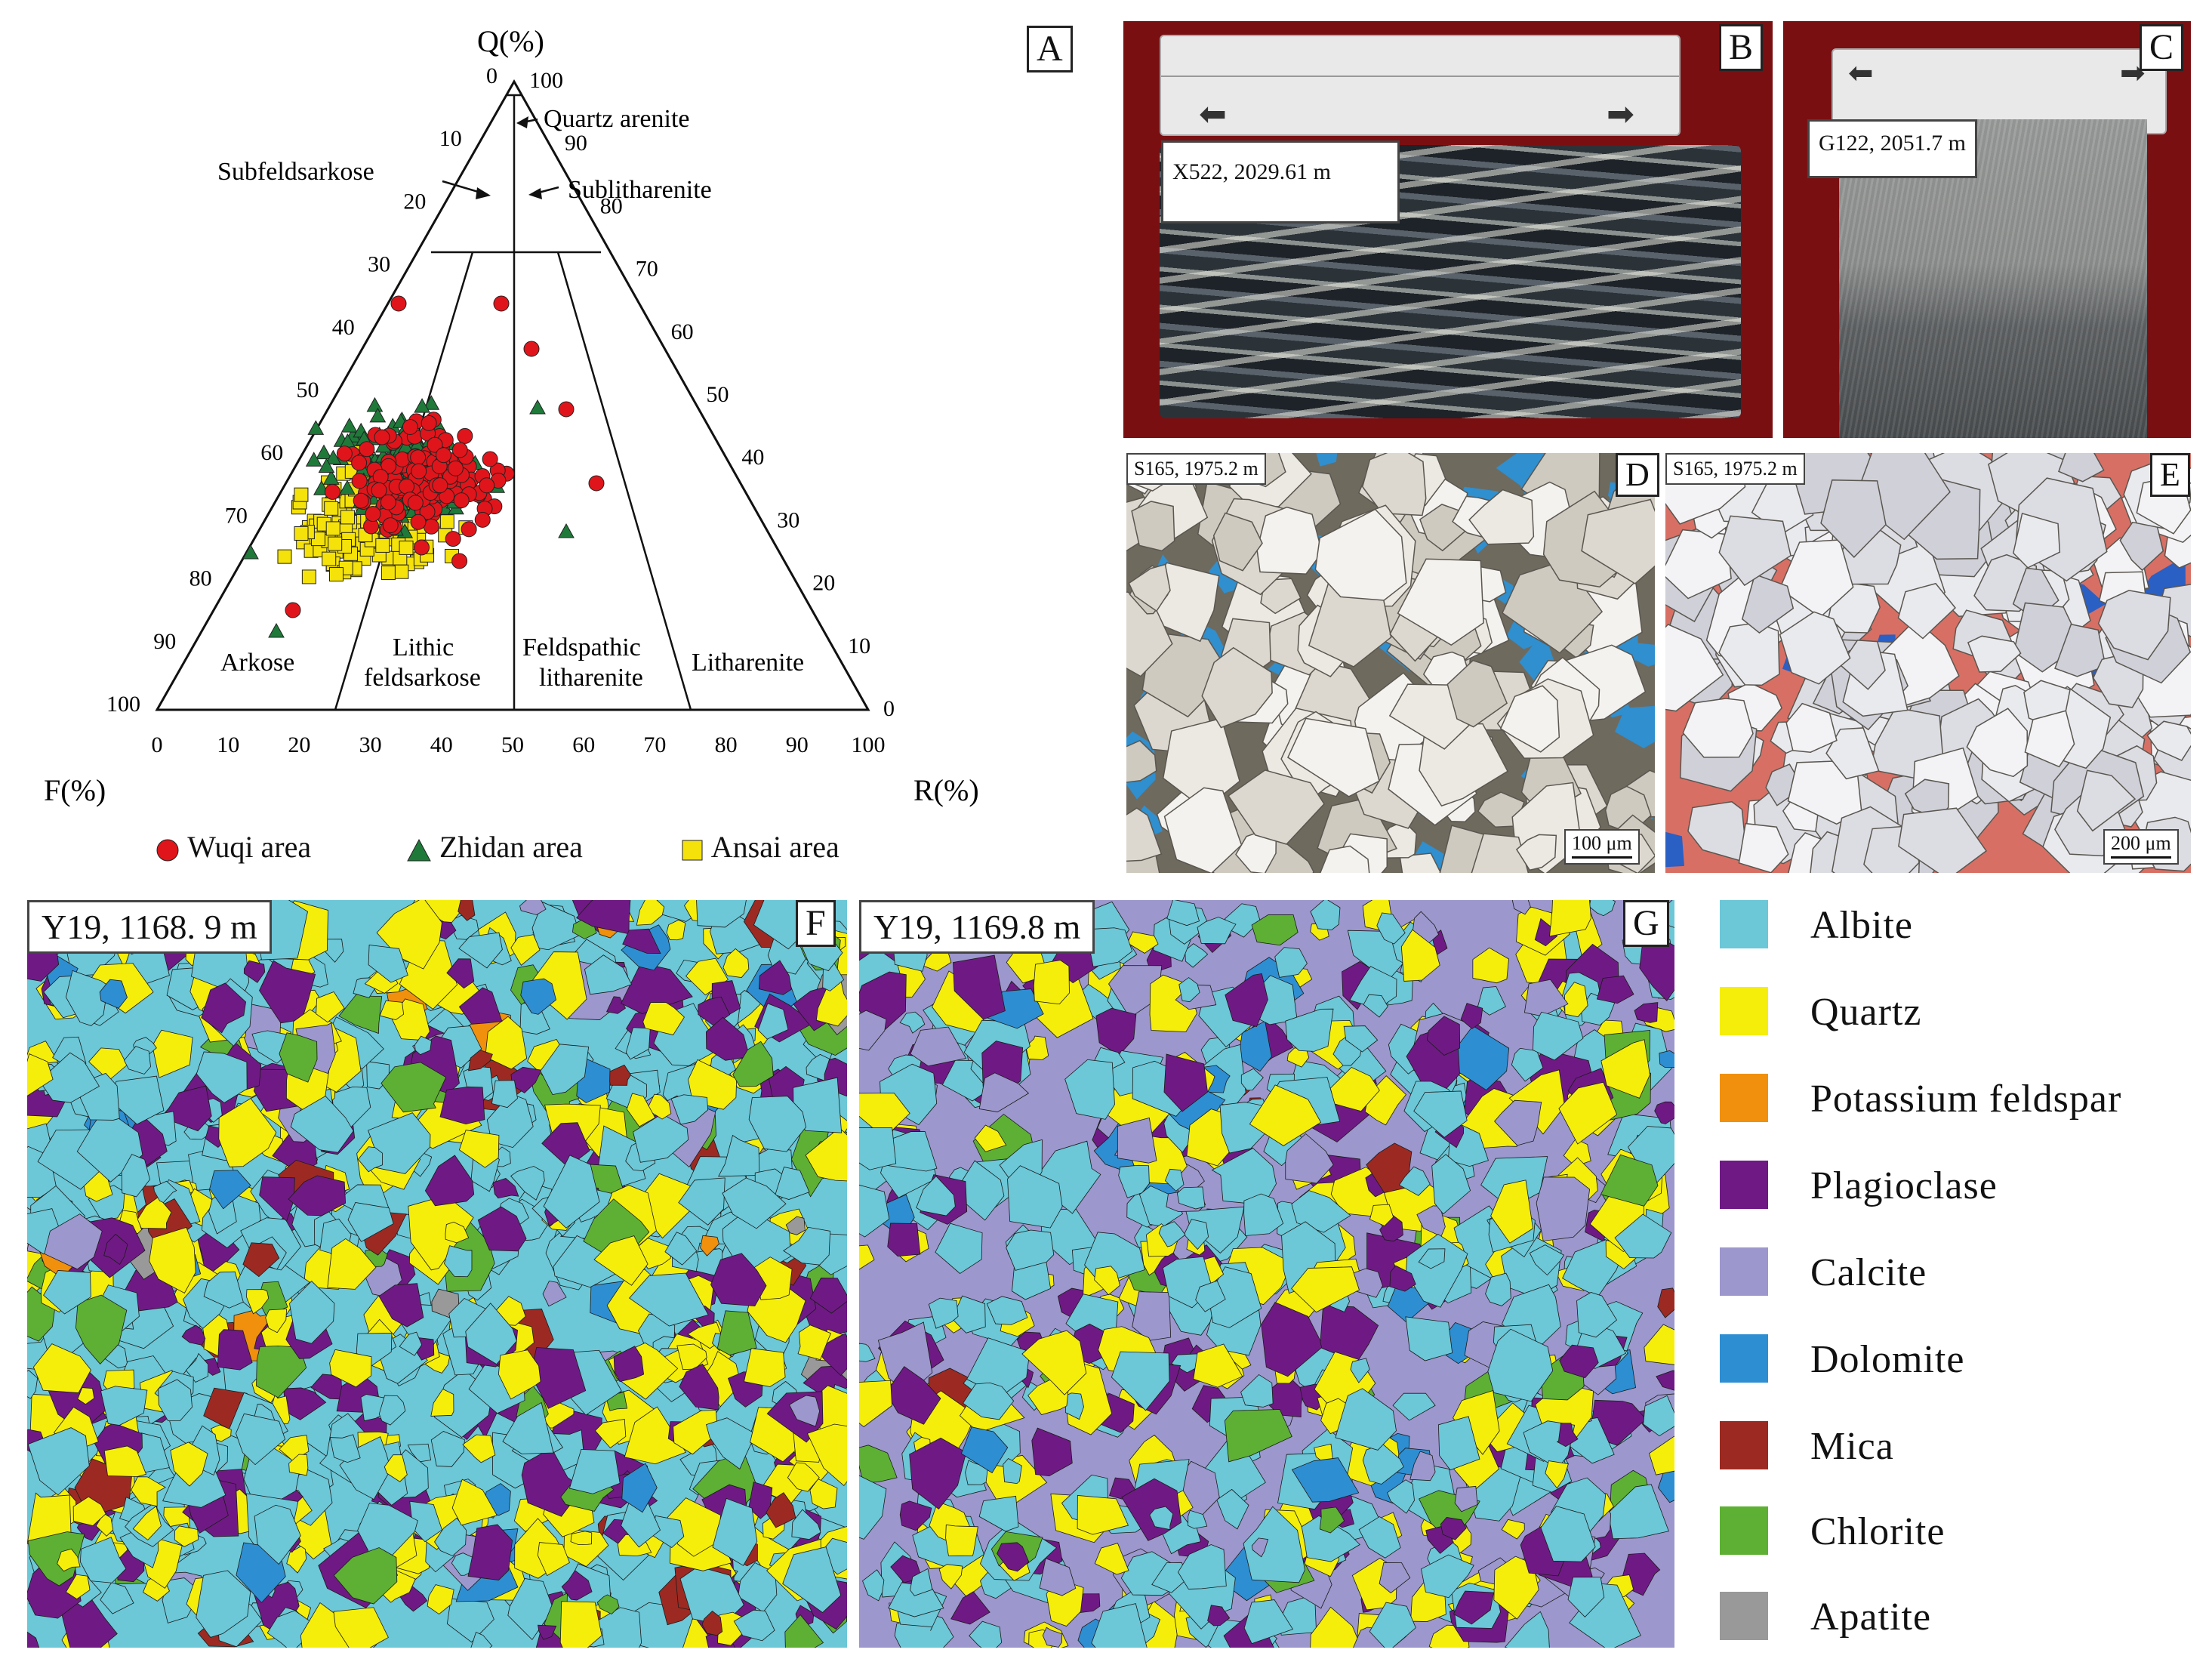 The width and height of the screenshot is (2212, 1662). What do you see at coordinates (1744, 1530) in the screenshot?
I see `legend-chlorite-swatch` at bounding box center [1744, 1530].